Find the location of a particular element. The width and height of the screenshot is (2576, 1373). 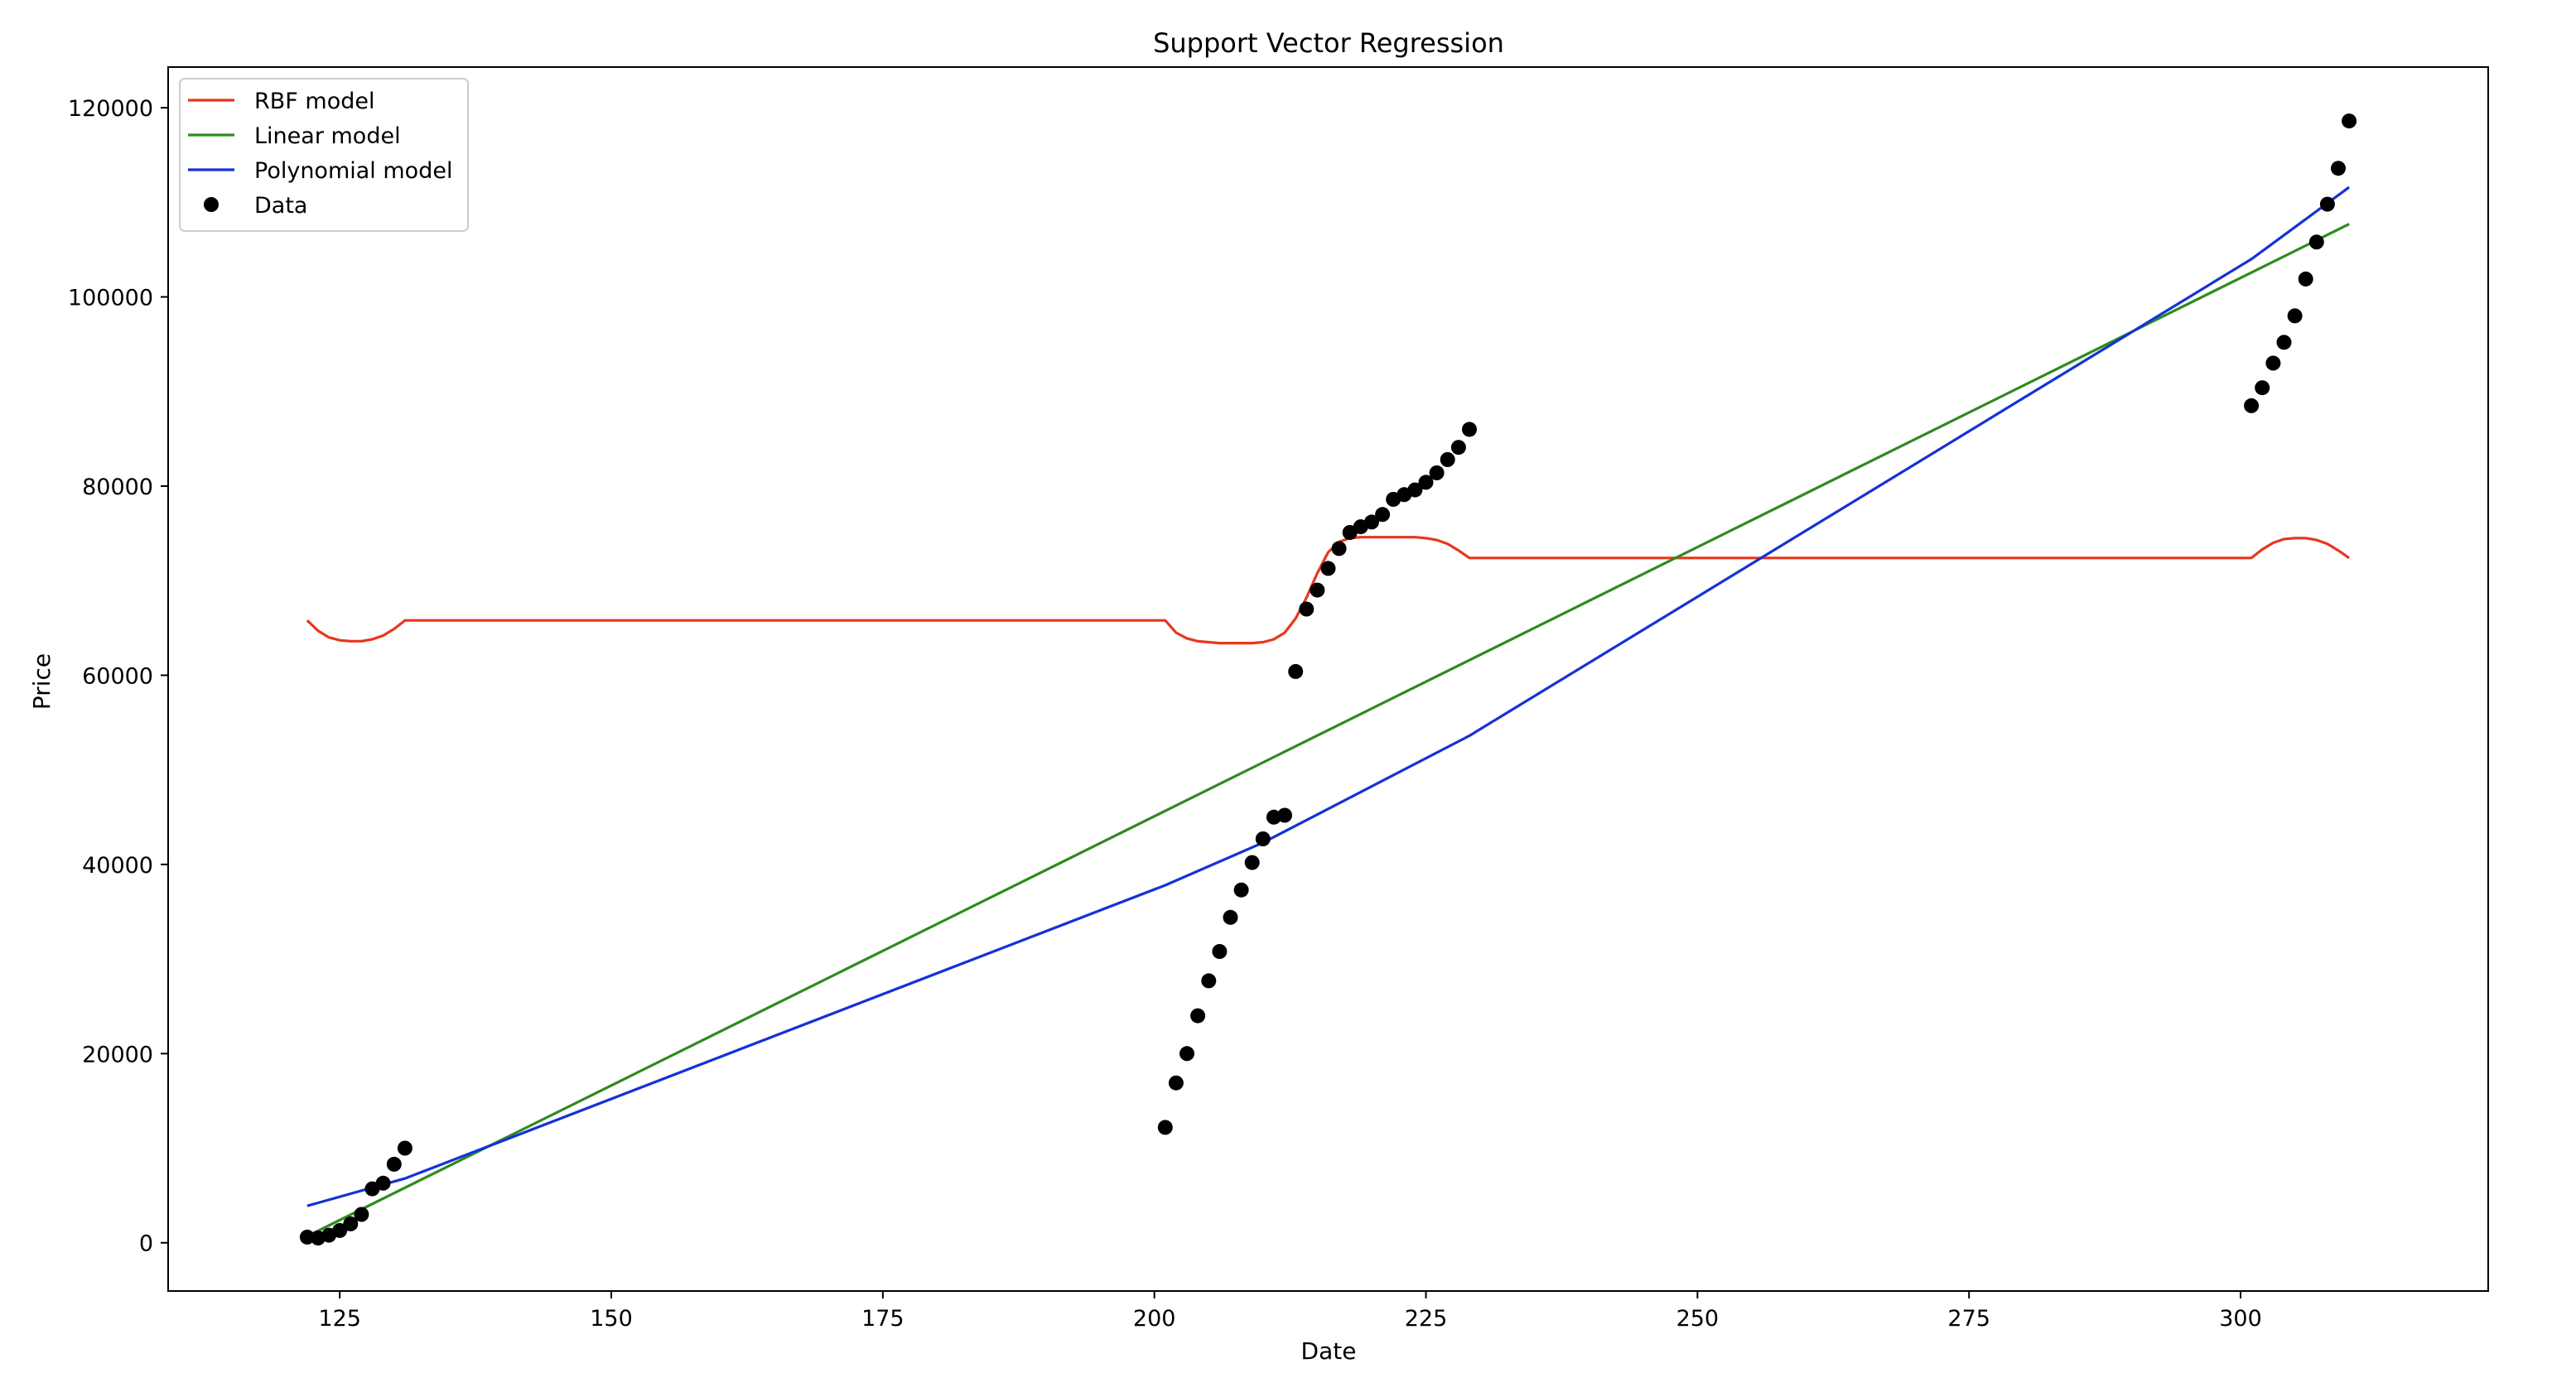

x-tick-label: 225 is located at coordinates (1426, 1319).